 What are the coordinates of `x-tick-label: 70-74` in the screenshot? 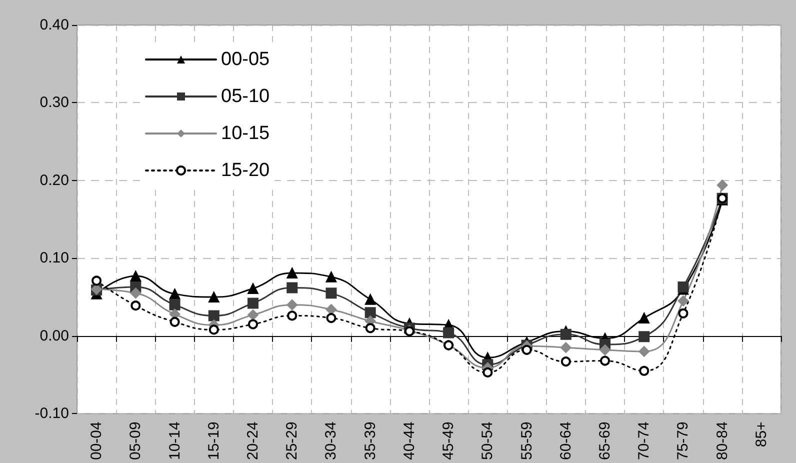 It's located at (644, 441).